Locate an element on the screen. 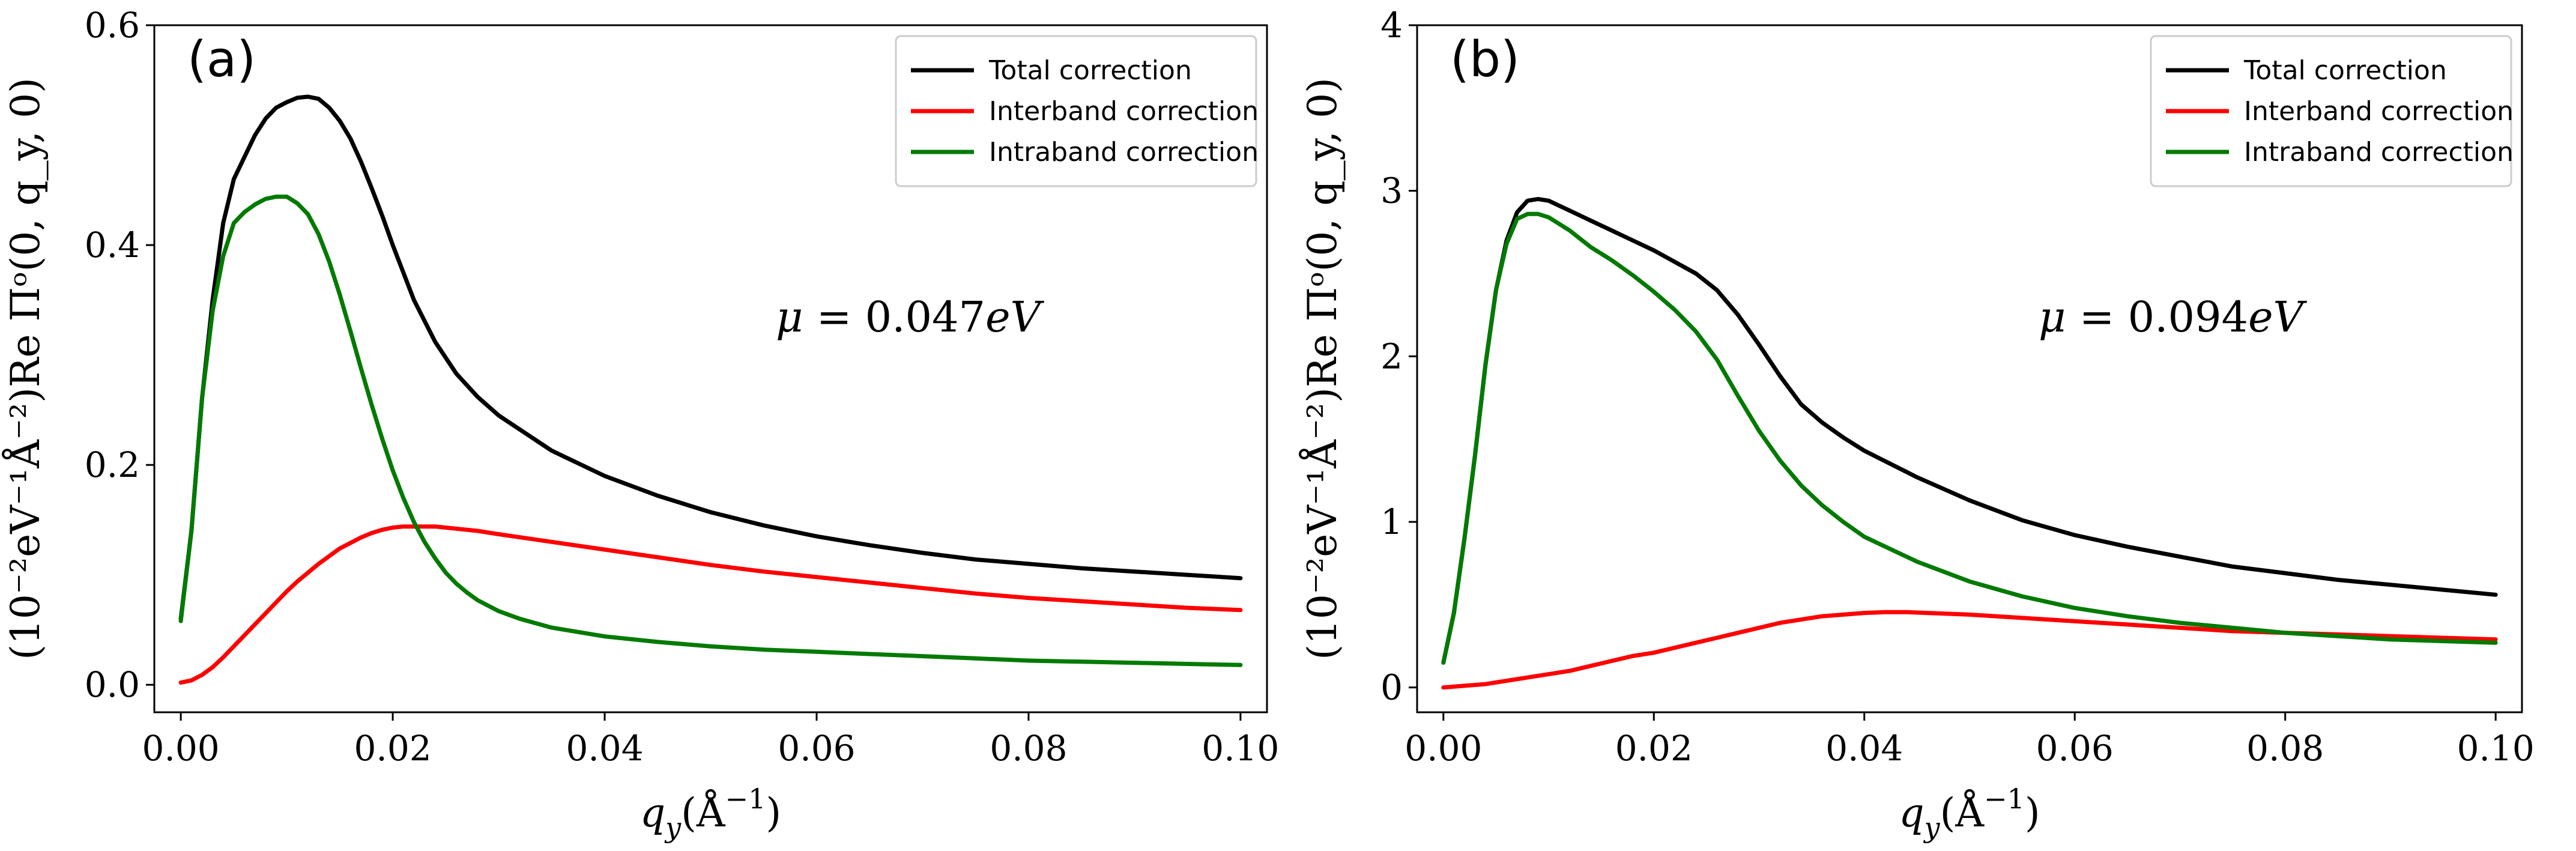  y-tick-label: 0.4 is located at coordinates (112, 245).